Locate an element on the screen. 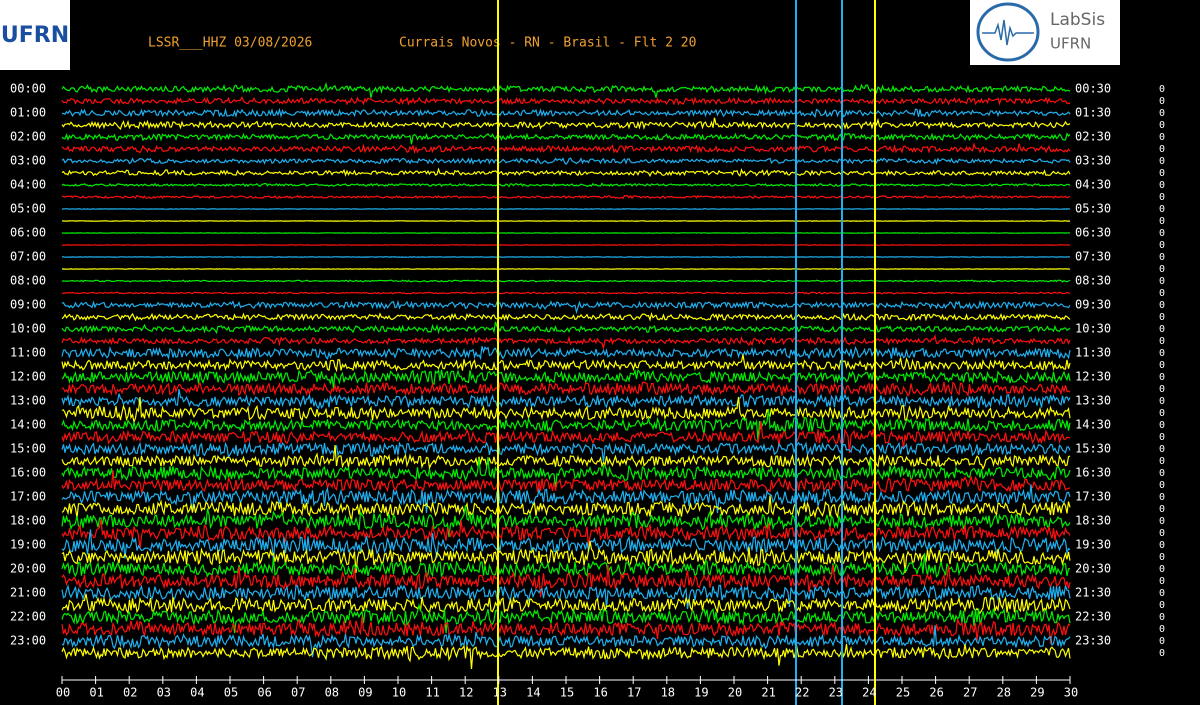 This screenshot has height=705, width=1200. bottom-label: 28 is located at coordinates (1004, 693).